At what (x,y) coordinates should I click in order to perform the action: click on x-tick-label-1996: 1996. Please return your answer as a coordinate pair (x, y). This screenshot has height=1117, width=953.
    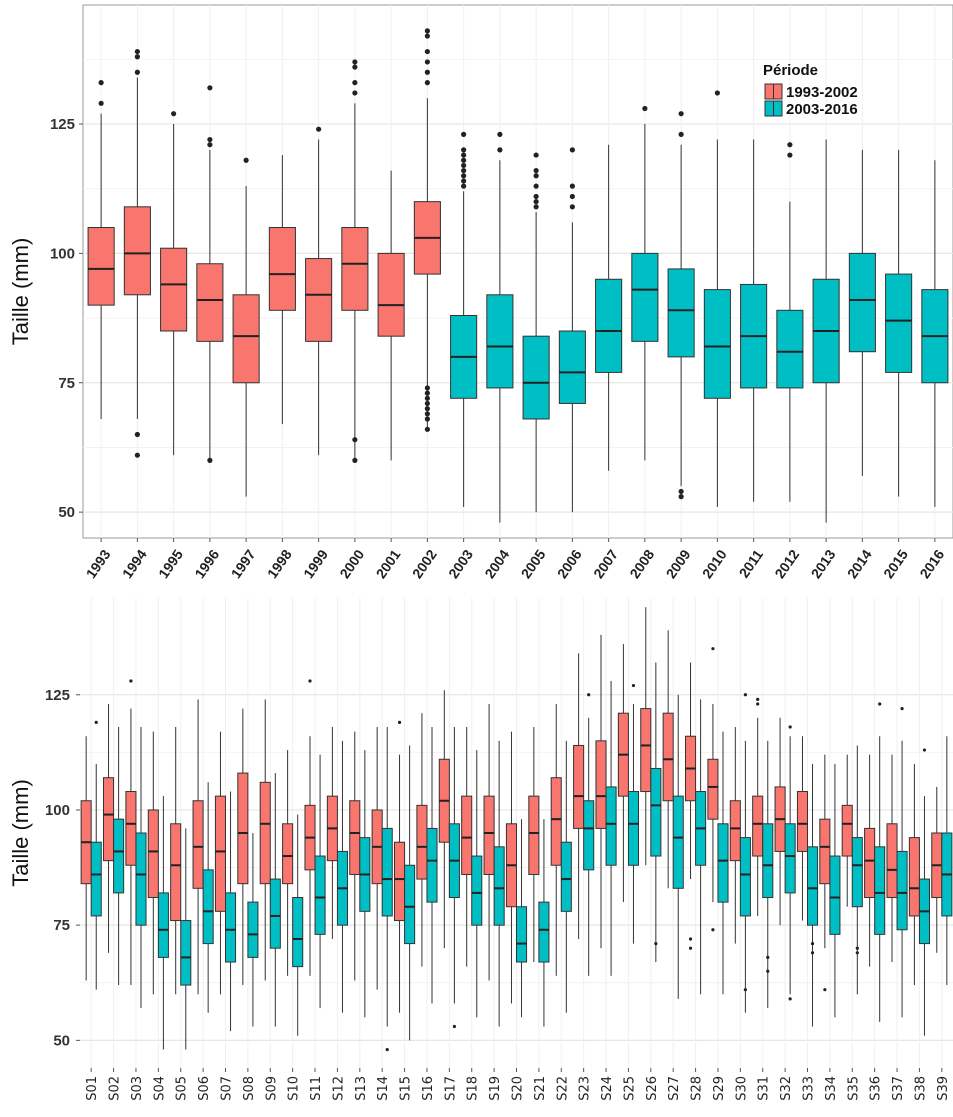
    Looking at the image, I should click on (206, 563).